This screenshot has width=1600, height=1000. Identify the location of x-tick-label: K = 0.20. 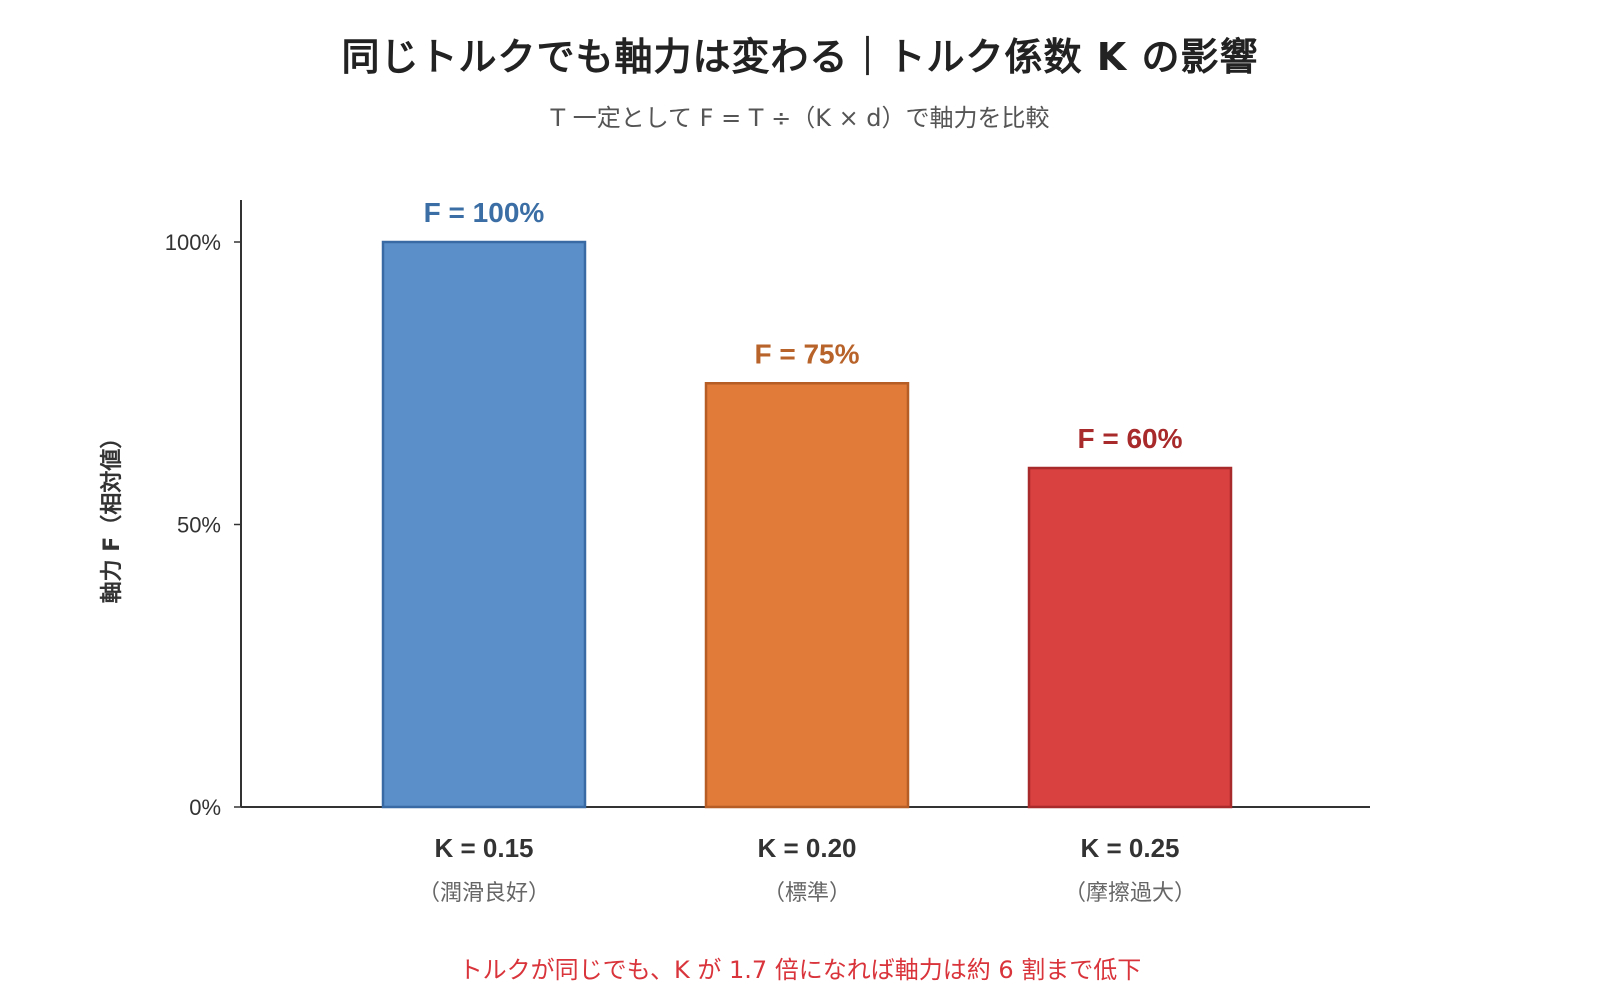
(806, 848).